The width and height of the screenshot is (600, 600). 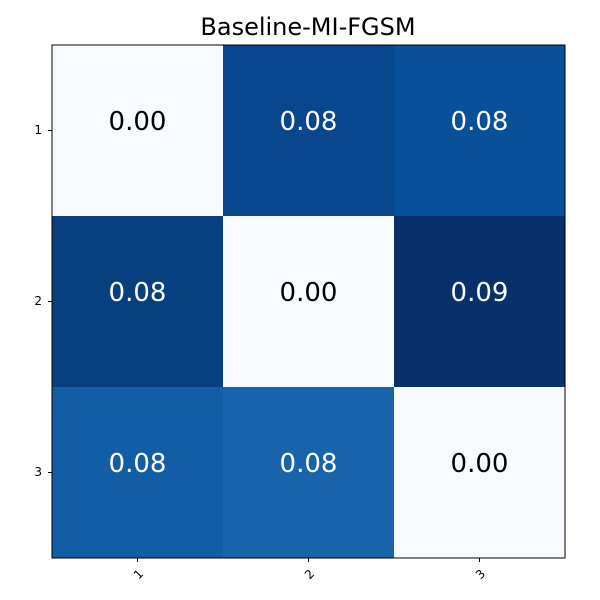 What do you see at coordinates (309, 574) in the screenshot?
I see `x-tick-label: 2` at bounding box center [309, 574].